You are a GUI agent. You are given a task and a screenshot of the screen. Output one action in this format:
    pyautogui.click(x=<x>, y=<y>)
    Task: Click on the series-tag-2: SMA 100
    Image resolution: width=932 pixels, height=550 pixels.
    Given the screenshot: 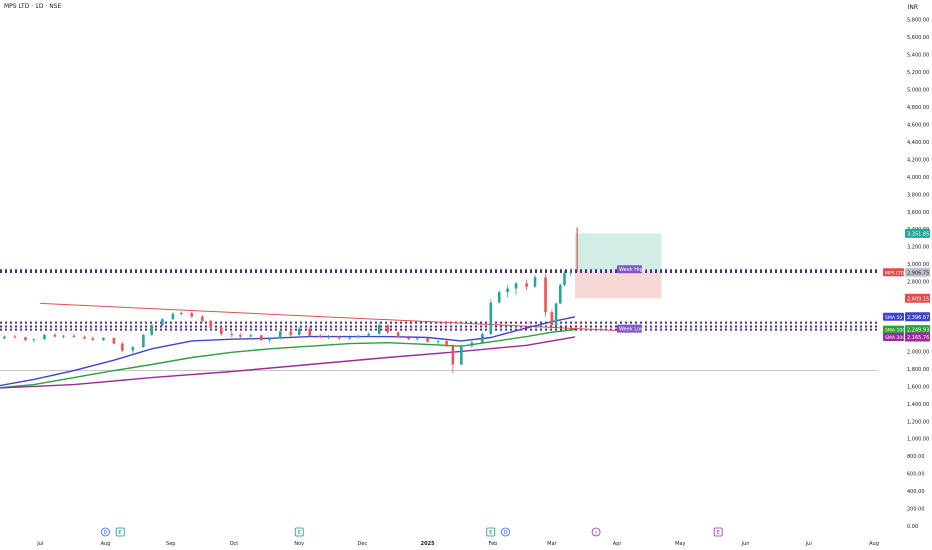 What is the action you would take?
    pyautogui.click(x=895, y=331)
    